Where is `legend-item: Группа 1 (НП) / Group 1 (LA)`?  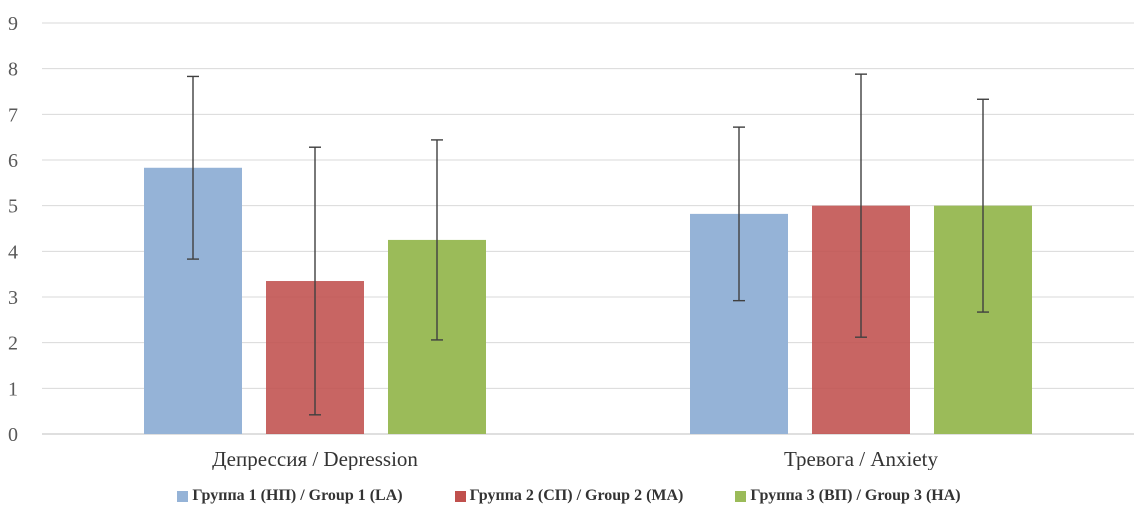
legend-item: Группа 1 (НП) / Group 1 (LA) is located at coordinates (290, 496).